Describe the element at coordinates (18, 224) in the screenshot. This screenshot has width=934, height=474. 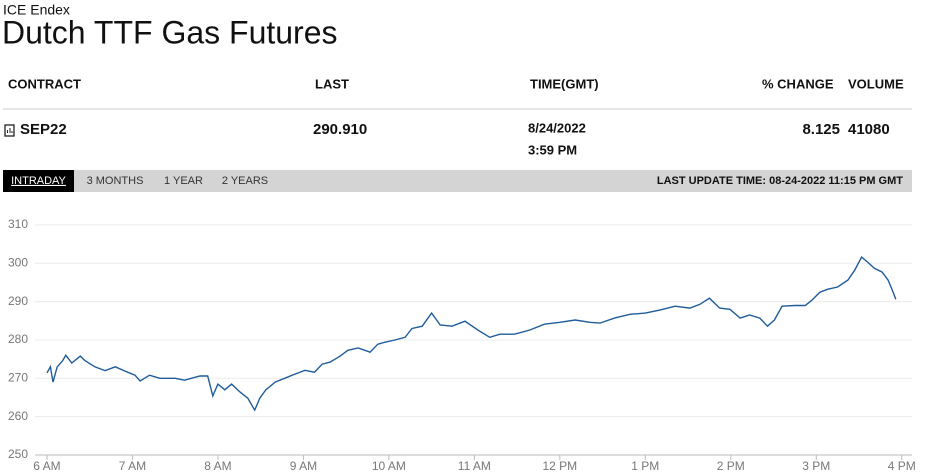
I see `y-tick-label: 310` at that location.